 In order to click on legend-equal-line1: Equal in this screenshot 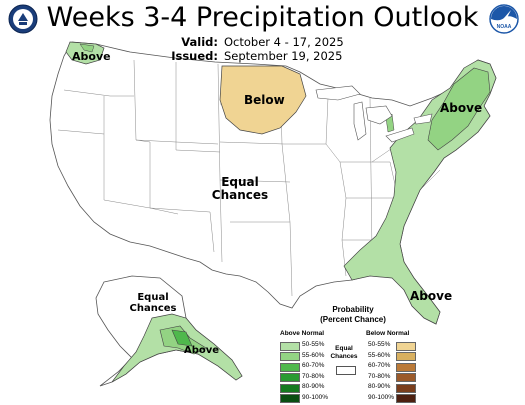, I will do `click(344, 348)`.